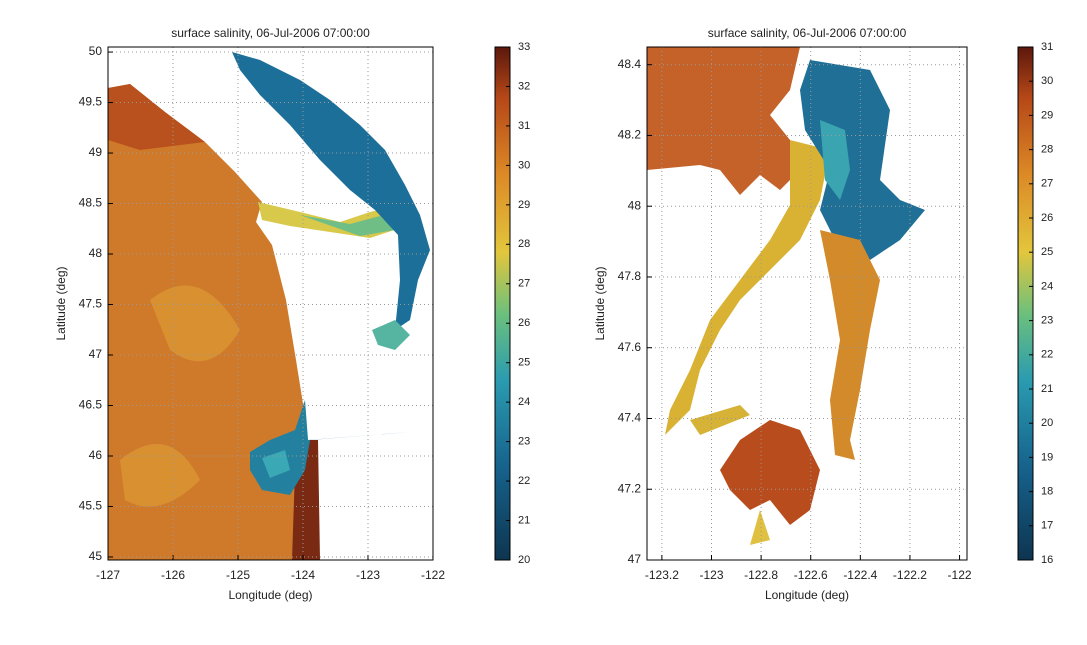 Image resolution: width=1087 pixels, height=645 pixels. I want to click on y-tick-label: 46.5, so click(91, 405).